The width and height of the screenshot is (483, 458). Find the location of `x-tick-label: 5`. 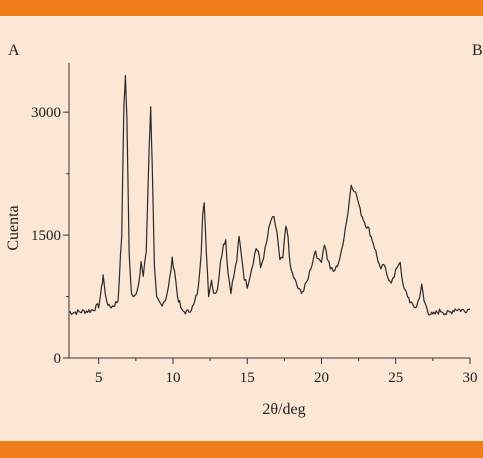

x-tick-label: 5 is located at coordinates (99, 378).